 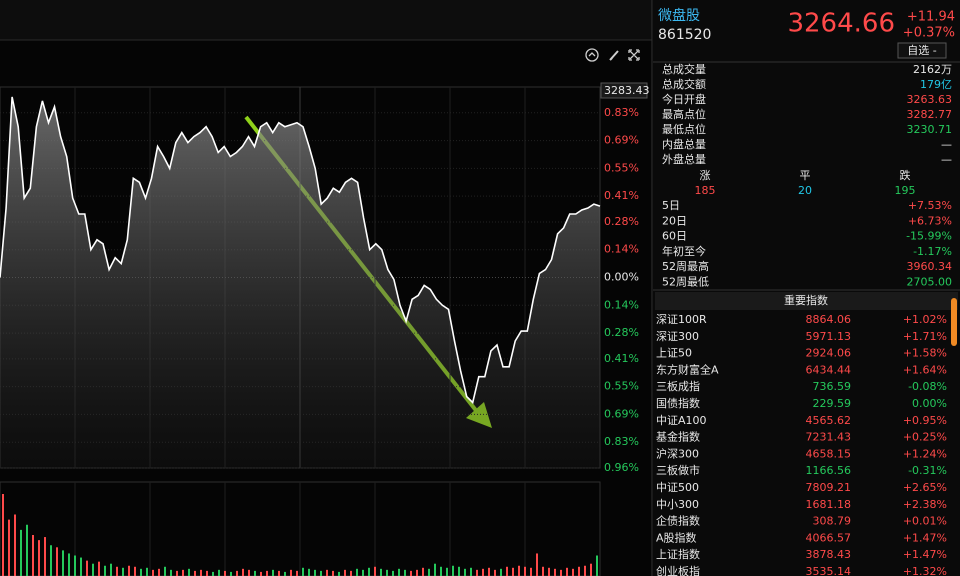 I want to click on high-label-box, so click(x=624, y=90).